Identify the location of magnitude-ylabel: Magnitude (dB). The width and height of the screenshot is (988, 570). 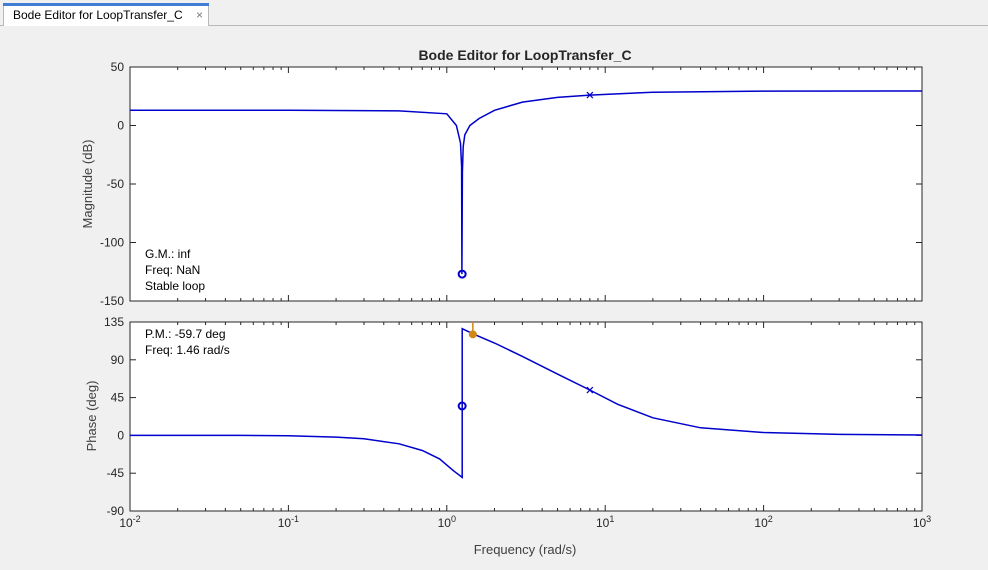
(87, 184).